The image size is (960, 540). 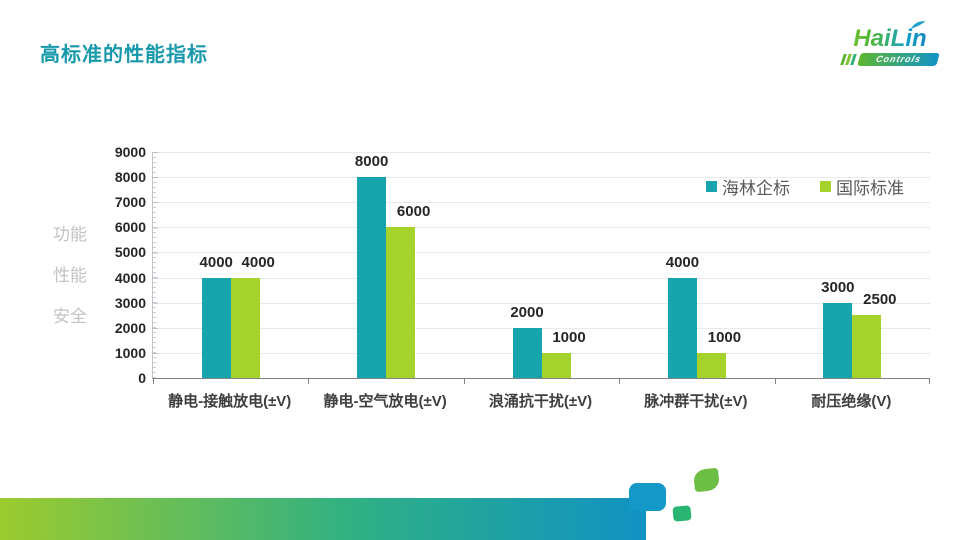 What do you see at coordinates (647, 497) in the screenshot?
I see `deco-blue-square` at bounding box center [647, 497].